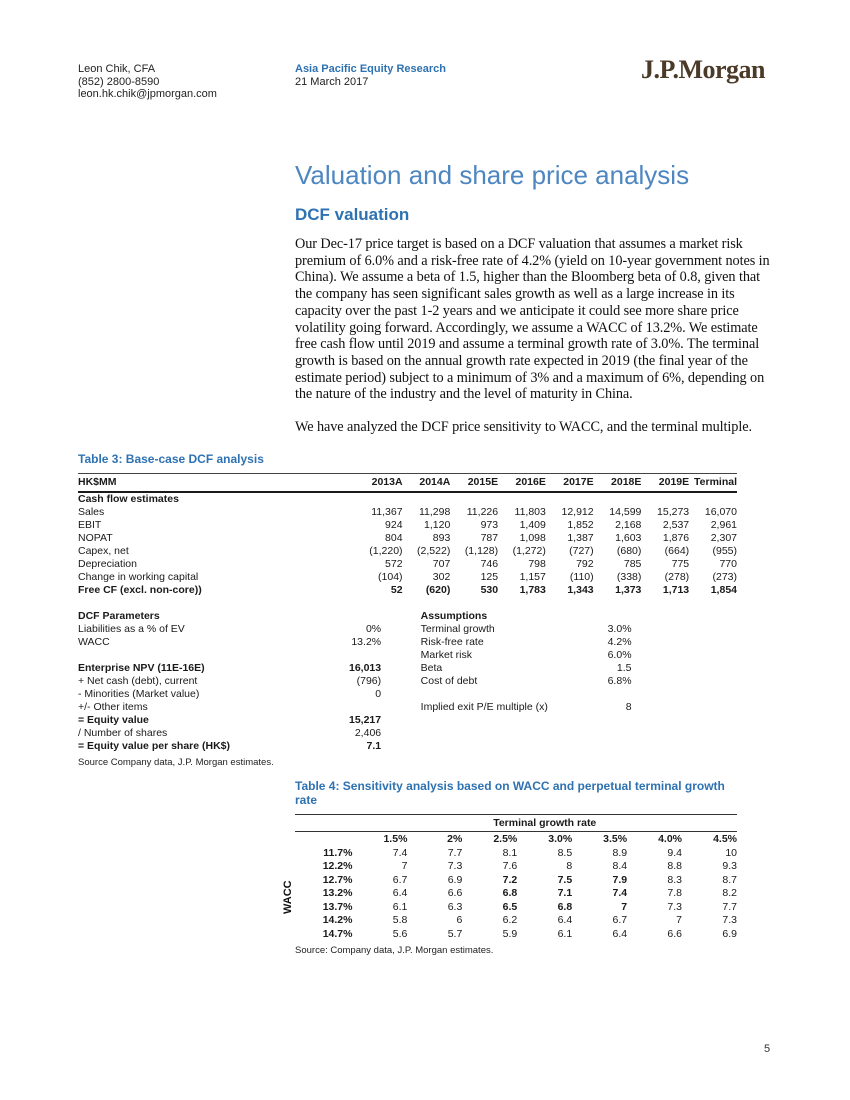 This screenshot has width=850, height=1100. I want to click on table3-cell: 1,098, so click(532, 538).